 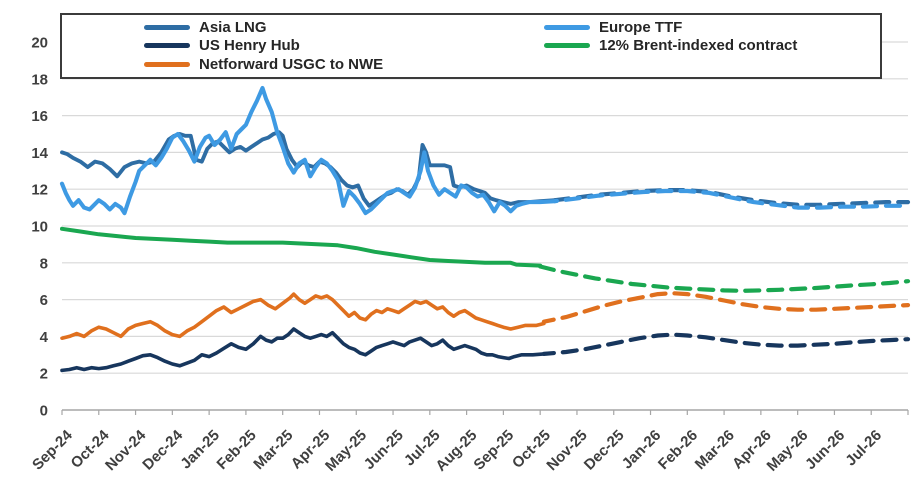 I want to click on y-tick-label: 2, so click(x=44, y=374).